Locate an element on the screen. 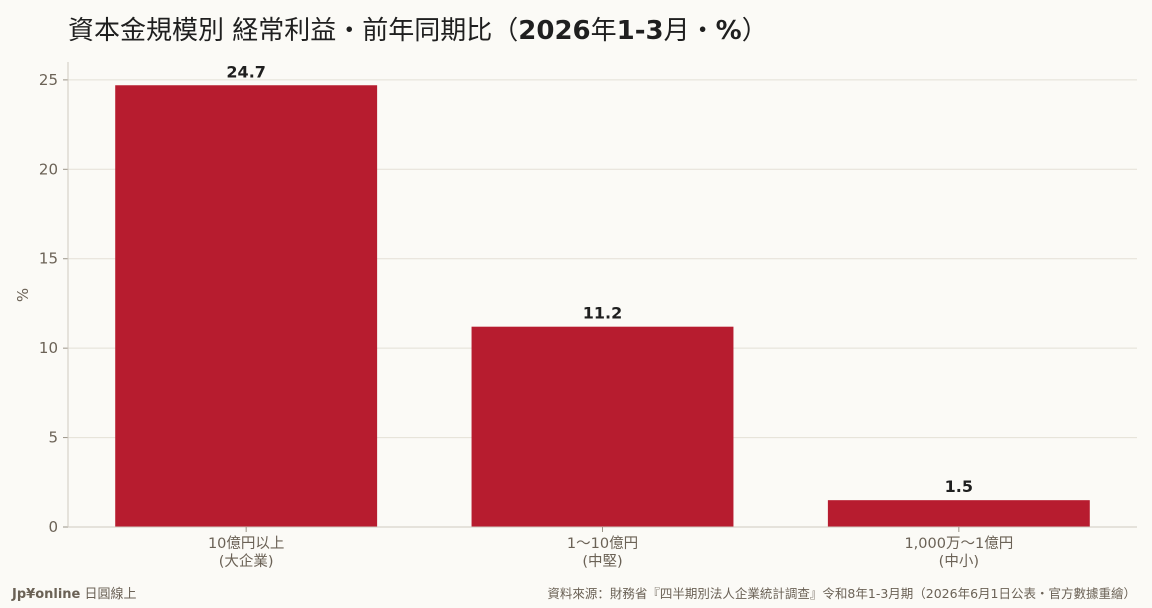  brand-subtitle: 日圓線上 is located at coordinates (108, 594).